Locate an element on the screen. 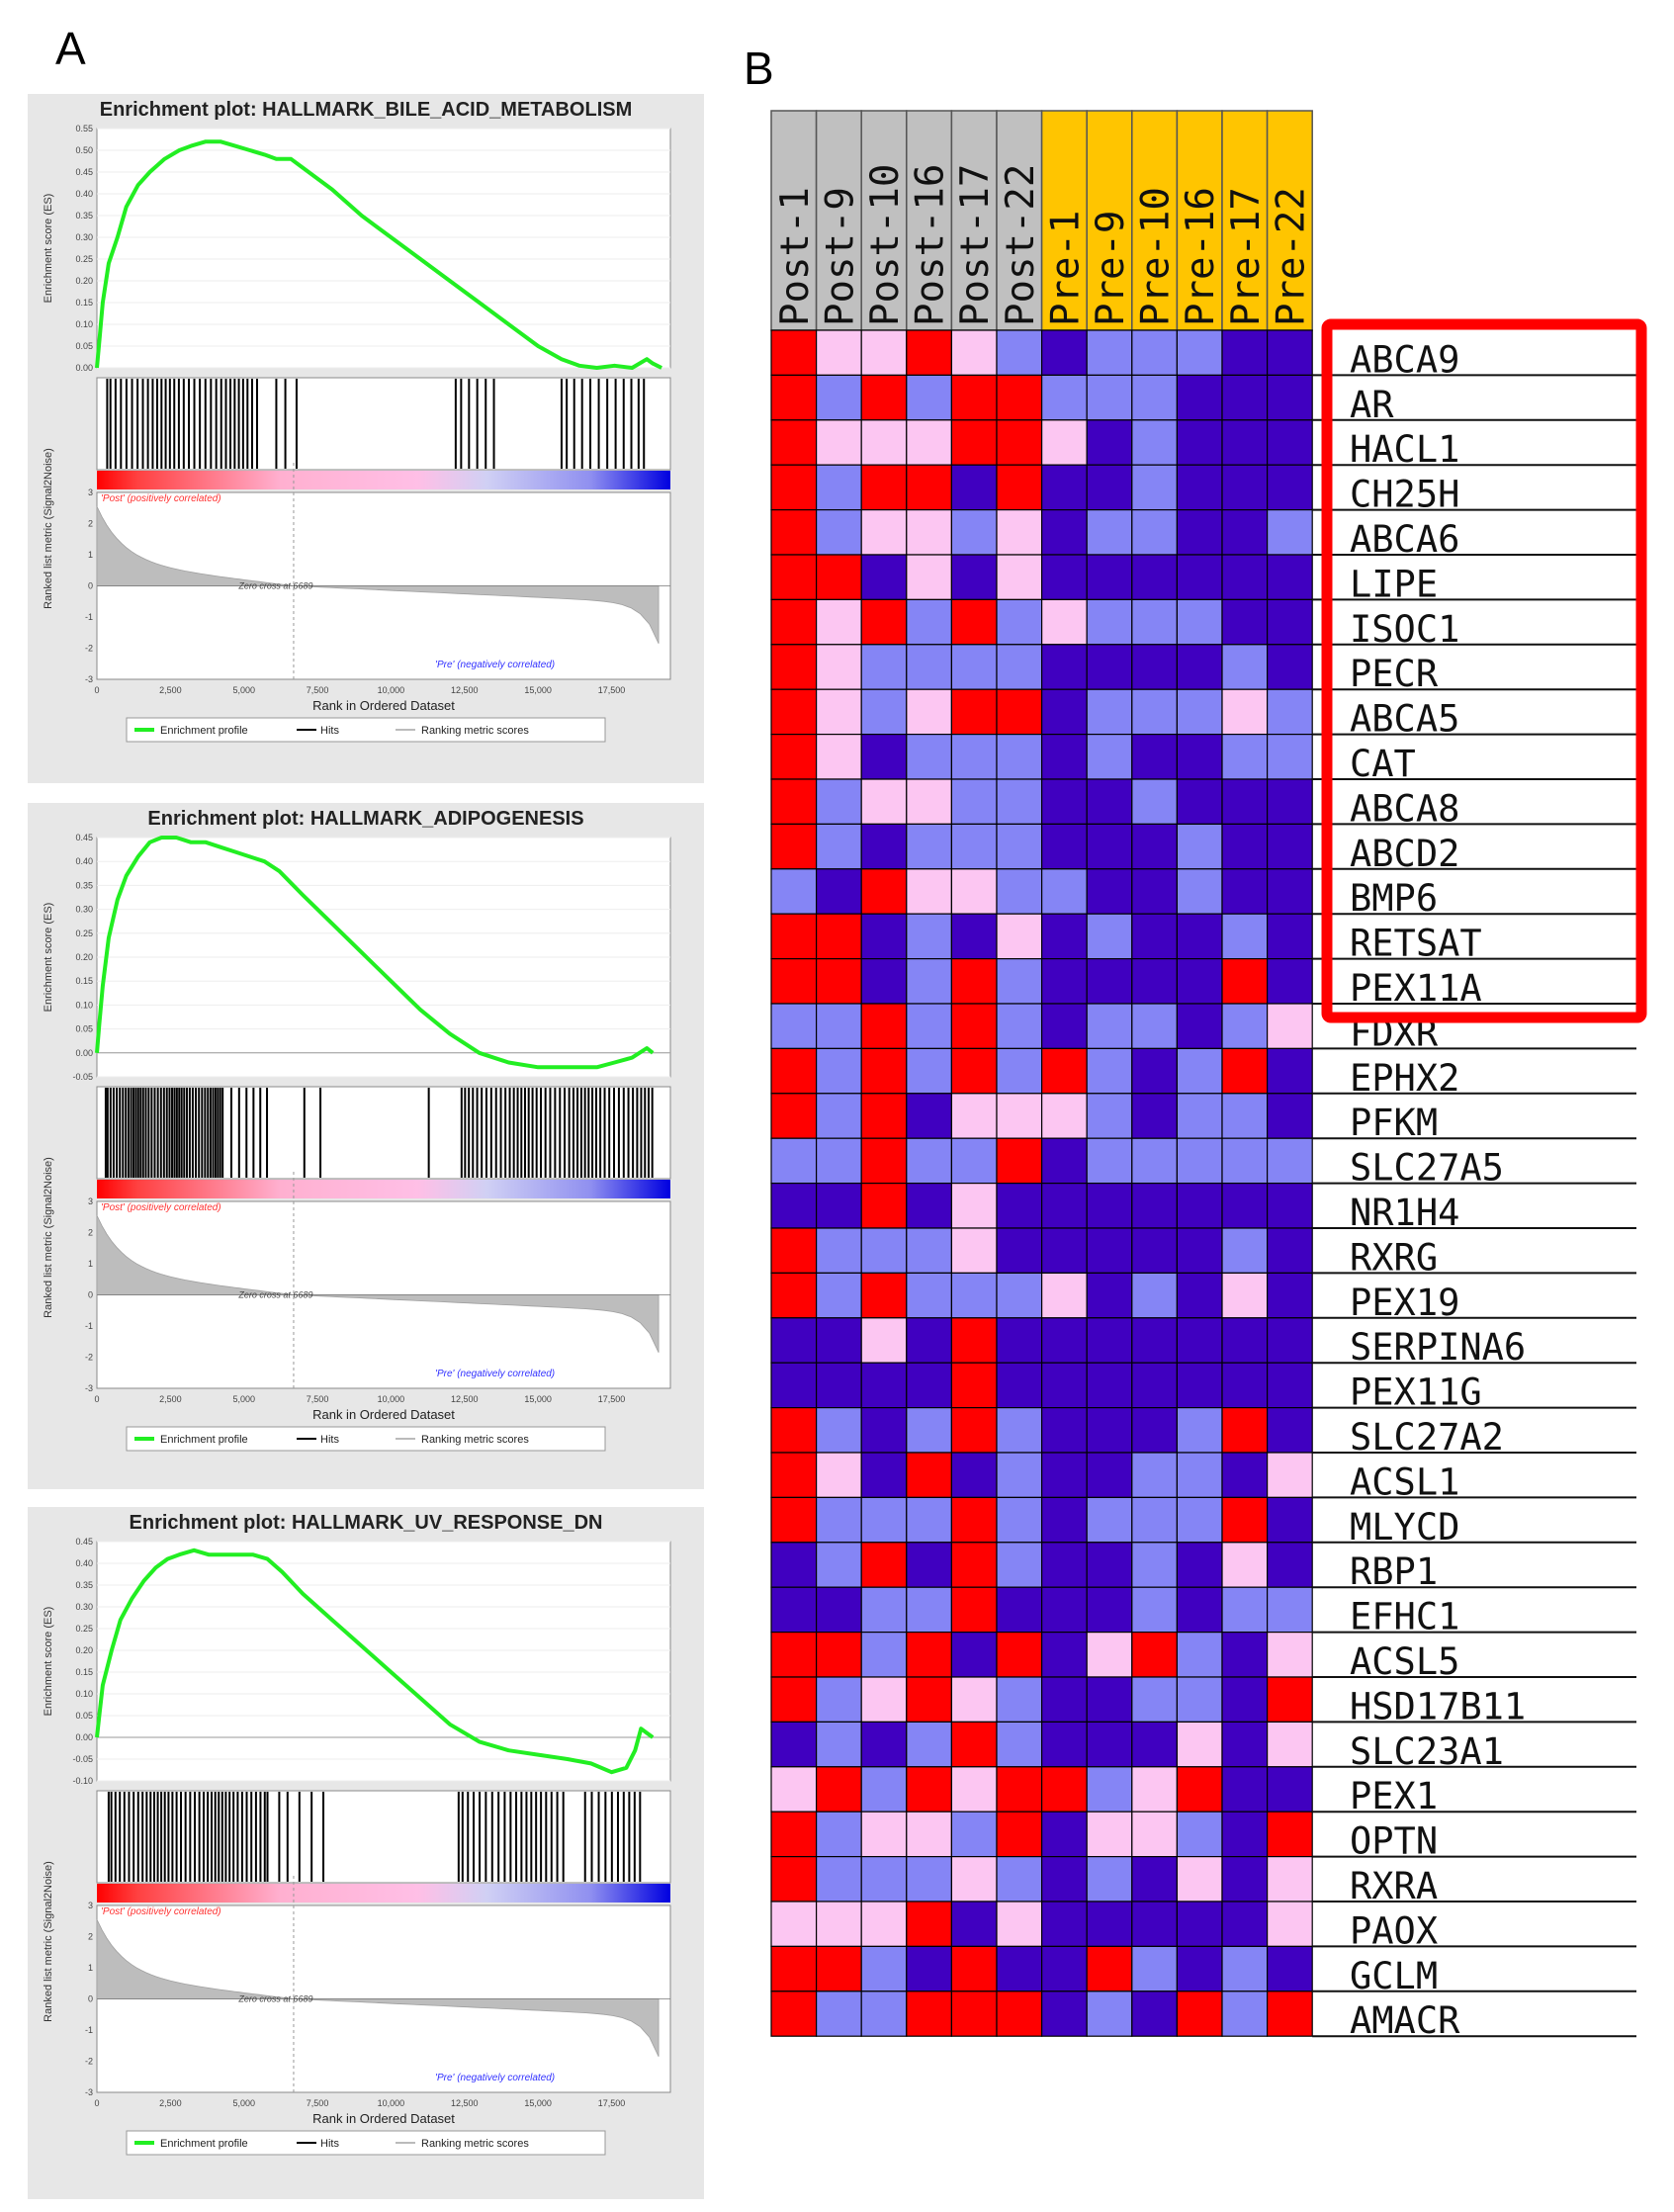  zero-cross-label: Zero cross at 6689 is located at coordinates (274, 1999).